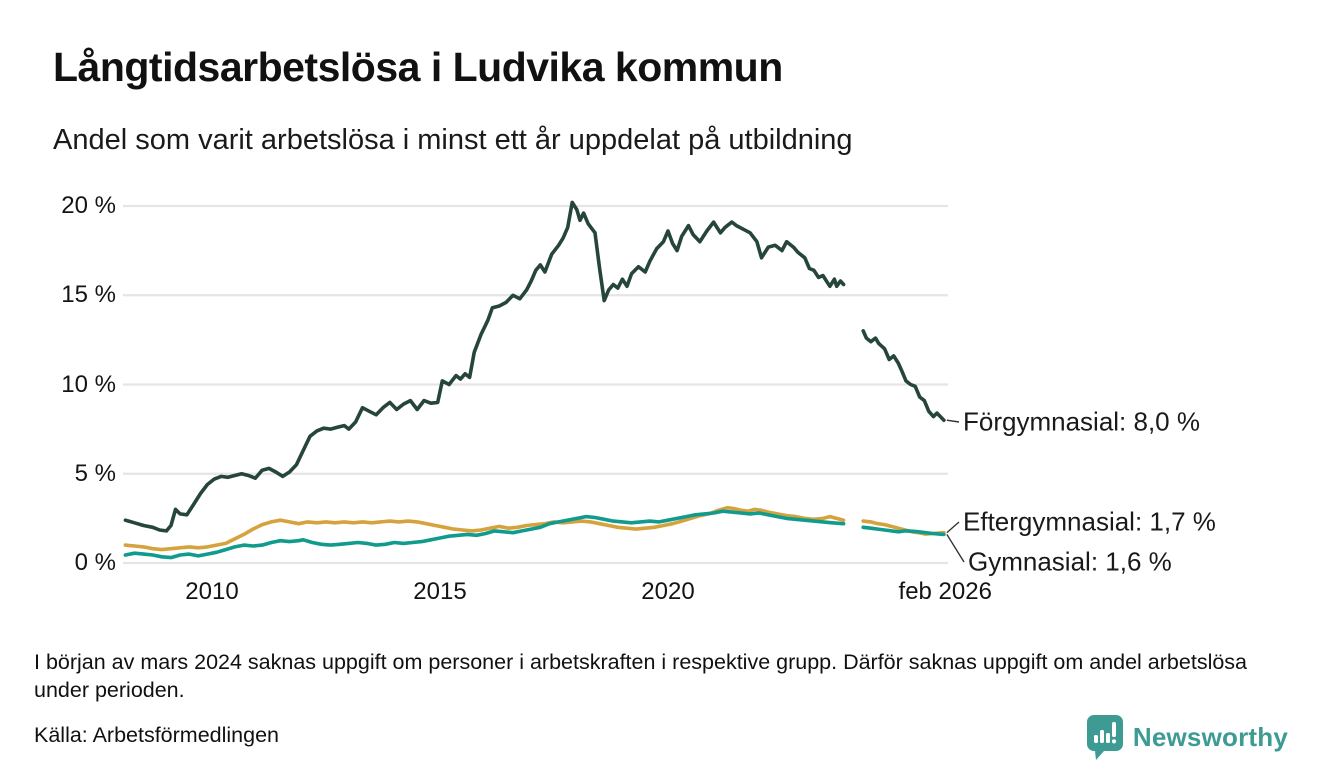 The width and height of the screenshot is (1340, 780). Describe the element at coordinates (955, 548) in the screenshot. I see `annotation-connector-gymnasial` at that location.